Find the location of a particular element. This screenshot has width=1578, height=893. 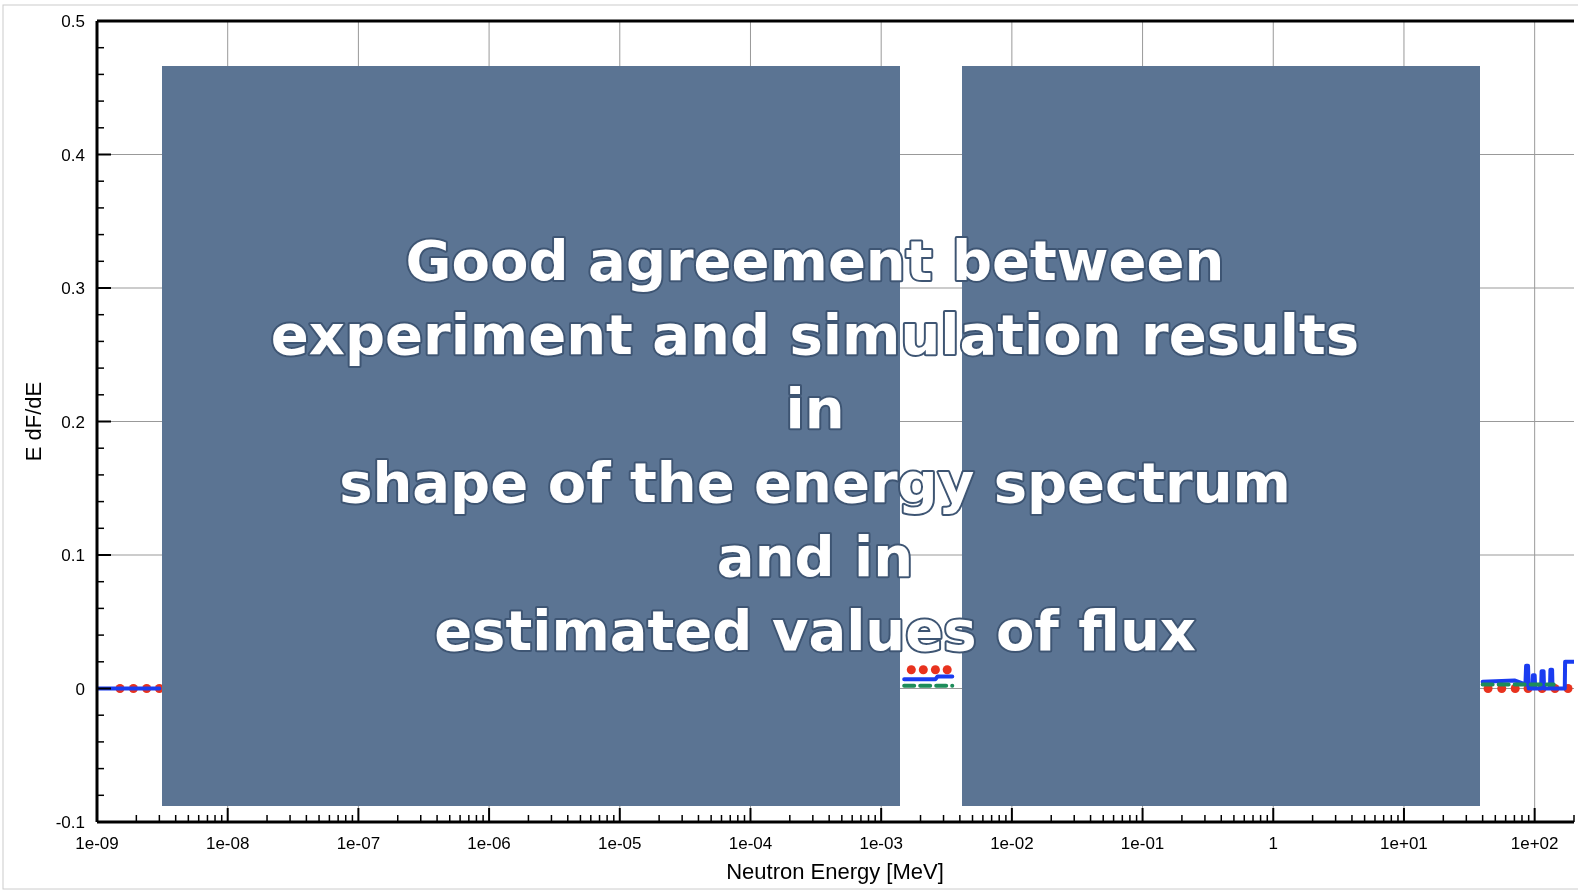

x-tick-label: 1e+02 is located at coordinates (1534, 843).